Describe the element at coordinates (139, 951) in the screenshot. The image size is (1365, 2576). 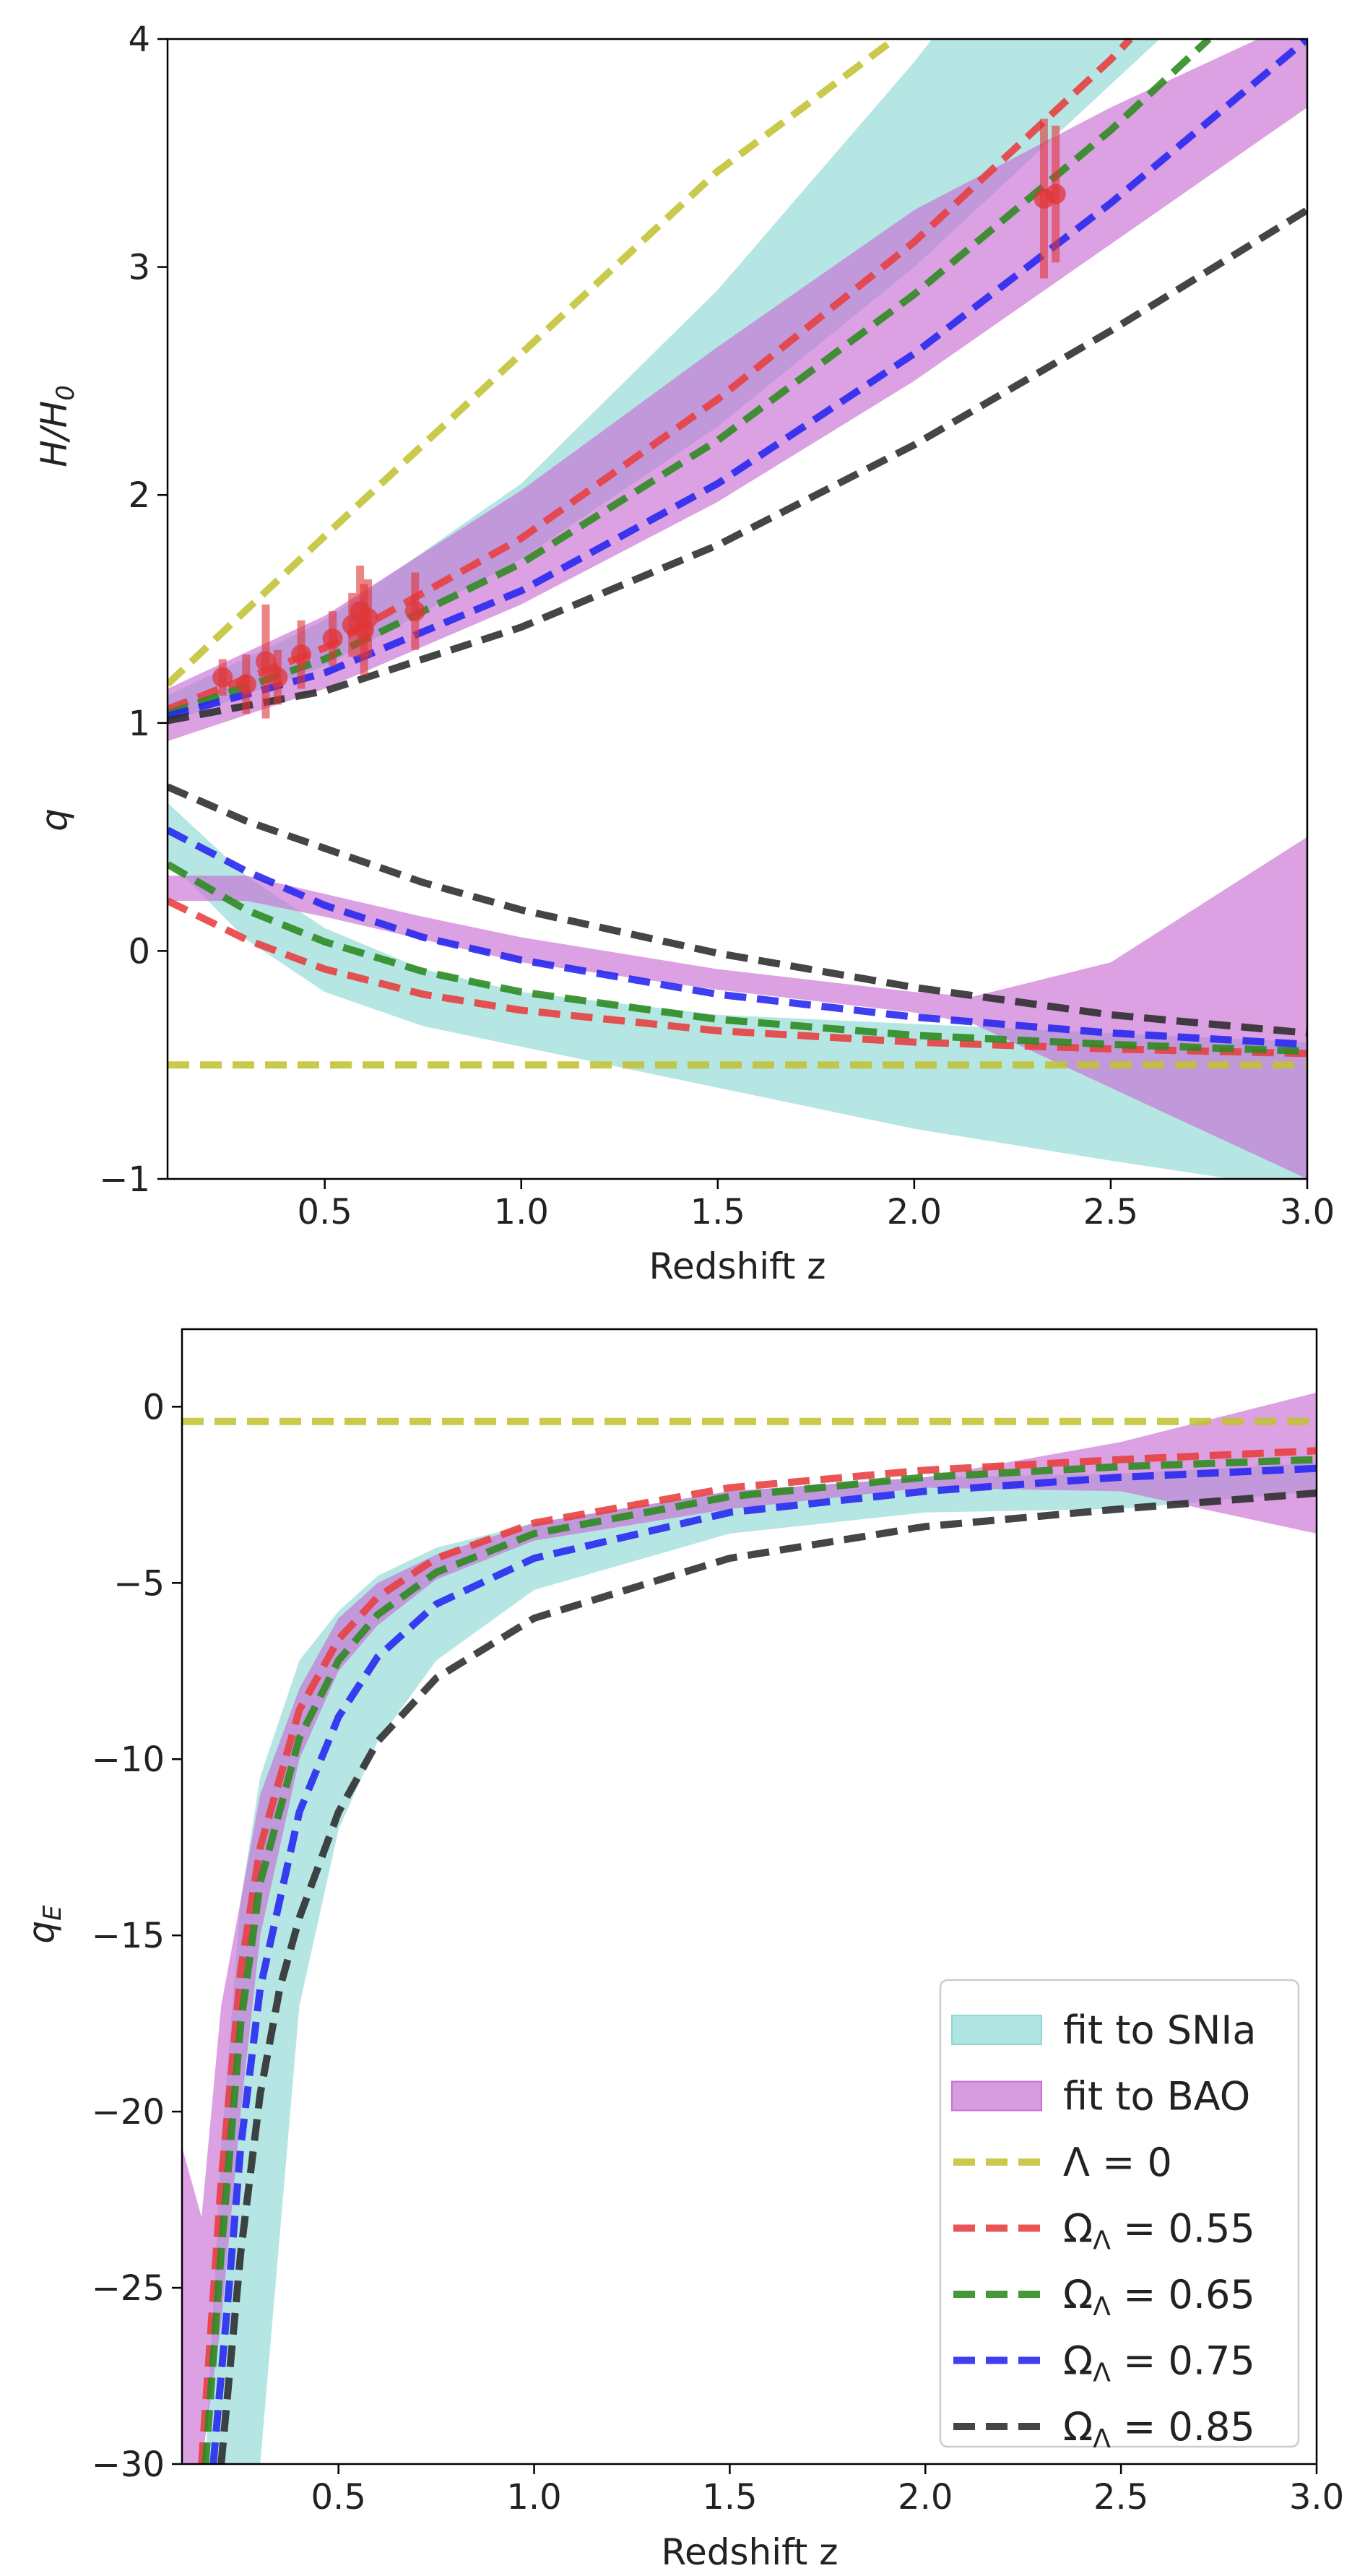
I see `top-y-tick-label: 0` at that location.